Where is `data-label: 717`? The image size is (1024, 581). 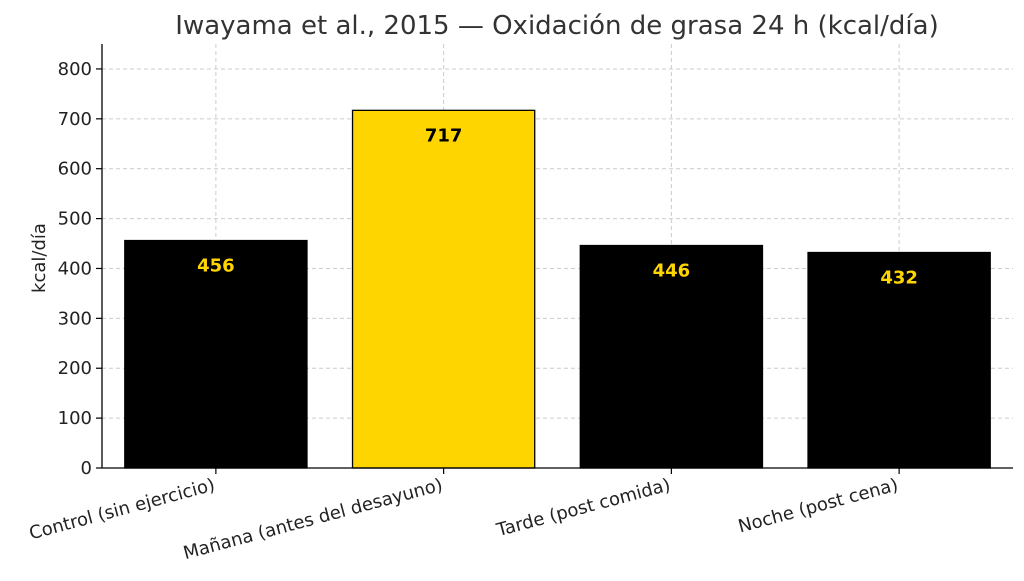
data-label: 717 is located at coordinates (444, 135).